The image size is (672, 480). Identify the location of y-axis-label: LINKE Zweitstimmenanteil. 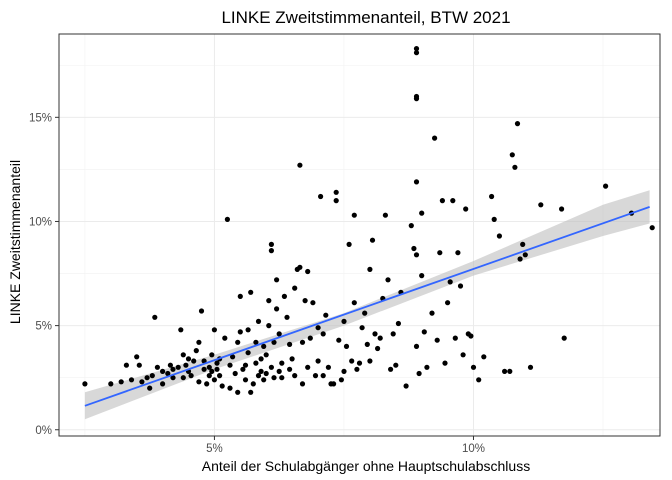
(15, 242).